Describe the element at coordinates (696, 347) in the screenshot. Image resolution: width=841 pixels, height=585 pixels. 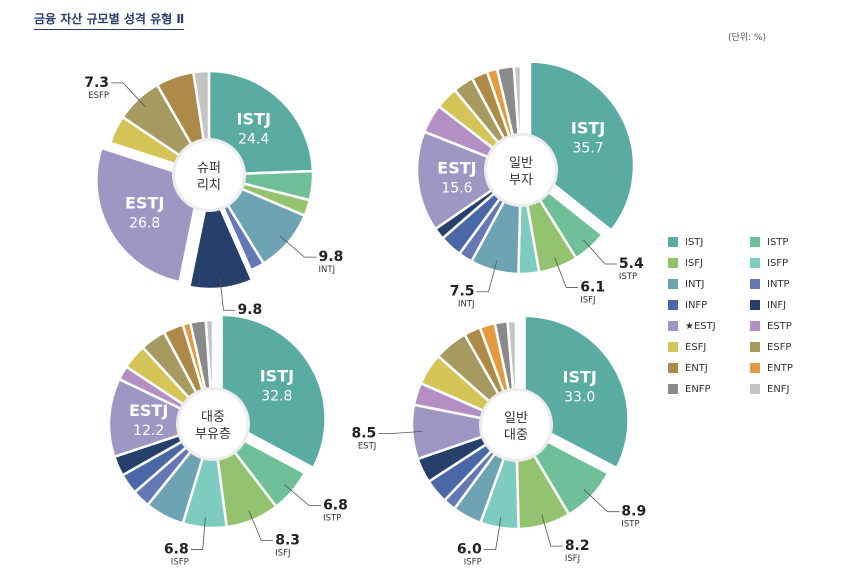
I see `legend-label: ESFJ` at that location.